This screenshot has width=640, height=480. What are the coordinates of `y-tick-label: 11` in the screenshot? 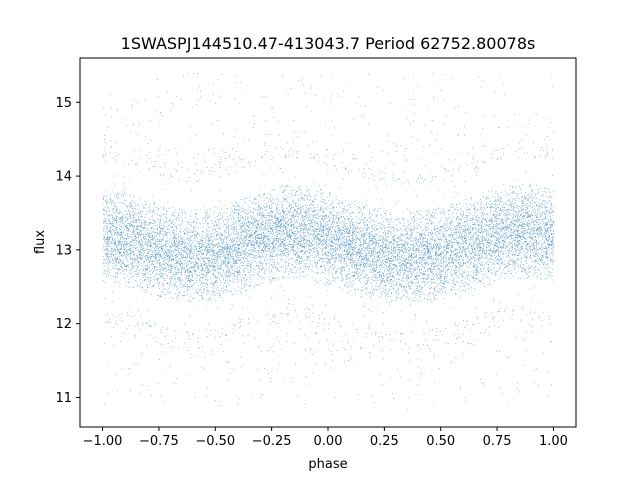 It's located at (63, 398).